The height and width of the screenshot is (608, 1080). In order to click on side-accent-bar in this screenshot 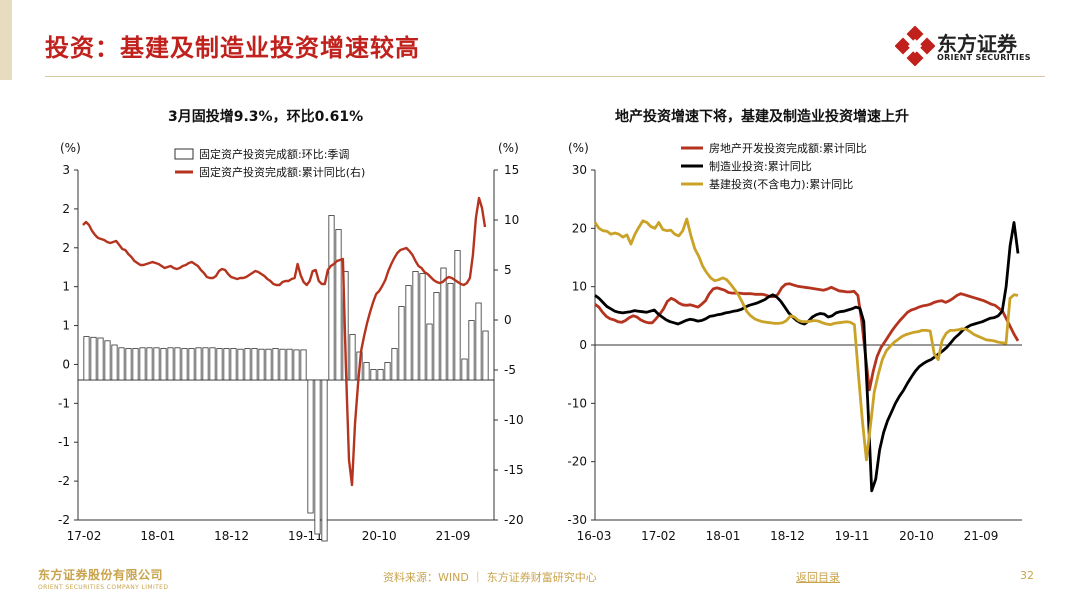, I will do `click(6, 40)`.